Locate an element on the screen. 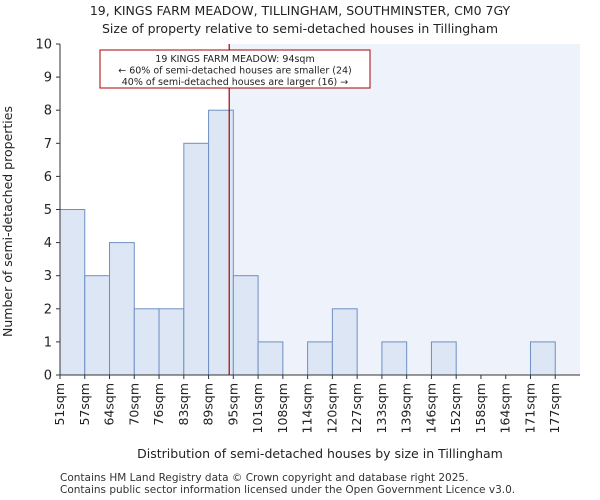 The image size is (600, 500). x-tick-label: 133sqm is located at coordinates (381, 408).